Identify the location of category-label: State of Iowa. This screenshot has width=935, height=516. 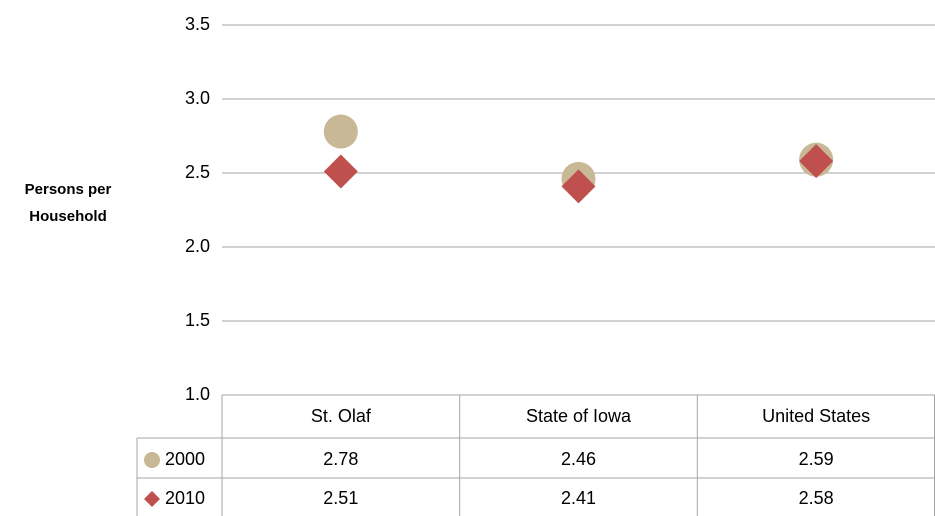
(579, 416).